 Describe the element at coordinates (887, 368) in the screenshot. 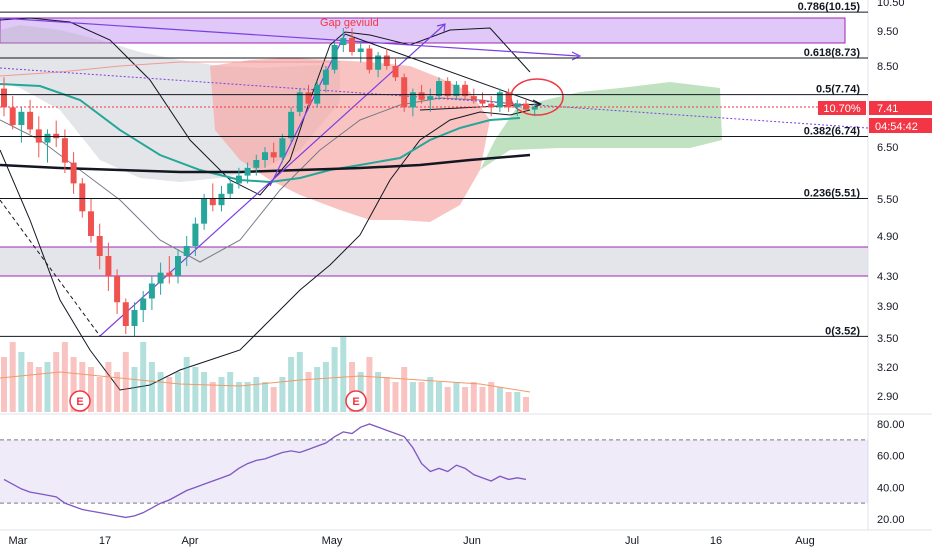

I see `price-tick-label: 3.20` at that location.